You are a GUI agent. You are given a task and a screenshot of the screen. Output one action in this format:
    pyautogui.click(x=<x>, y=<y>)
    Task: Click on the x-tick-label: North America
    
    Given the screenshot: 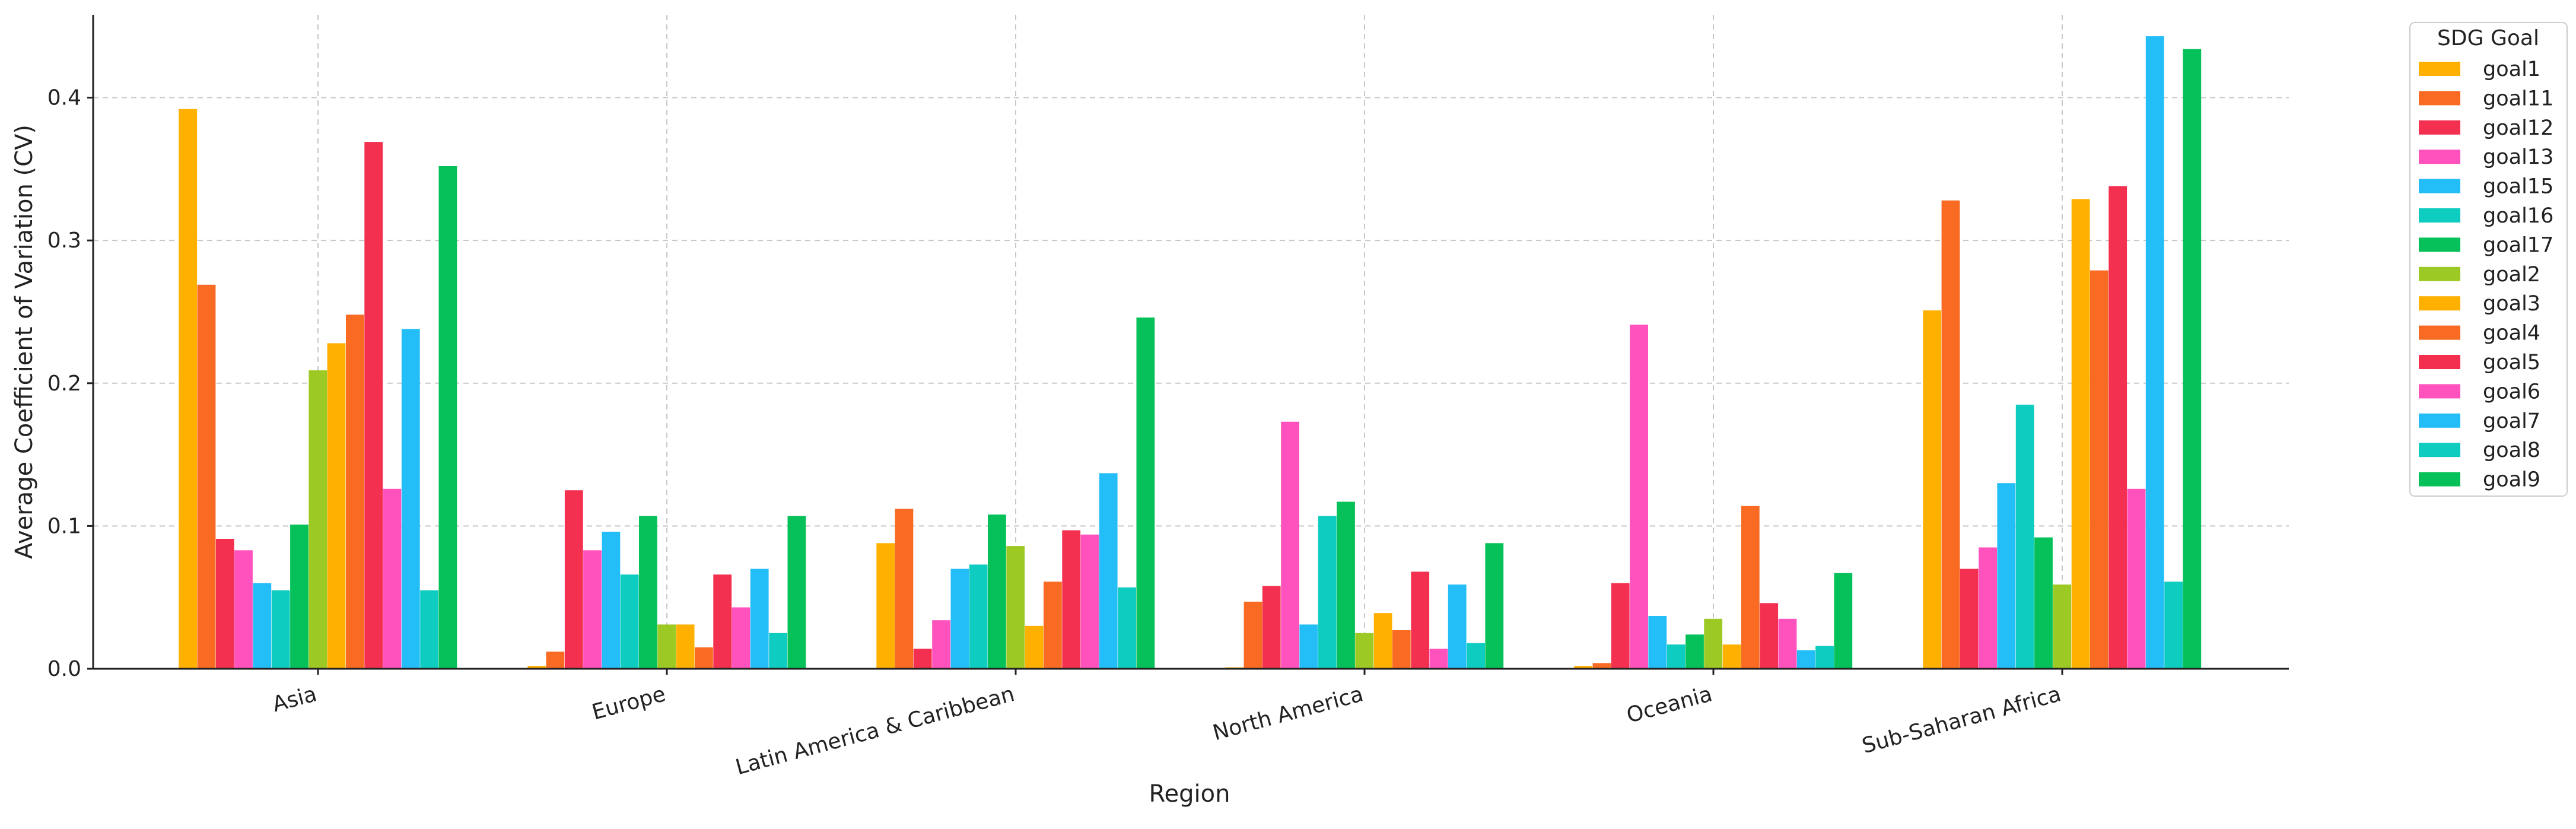 What is the action you would take?
    pyautogui.click(x=1288, y=713)
    